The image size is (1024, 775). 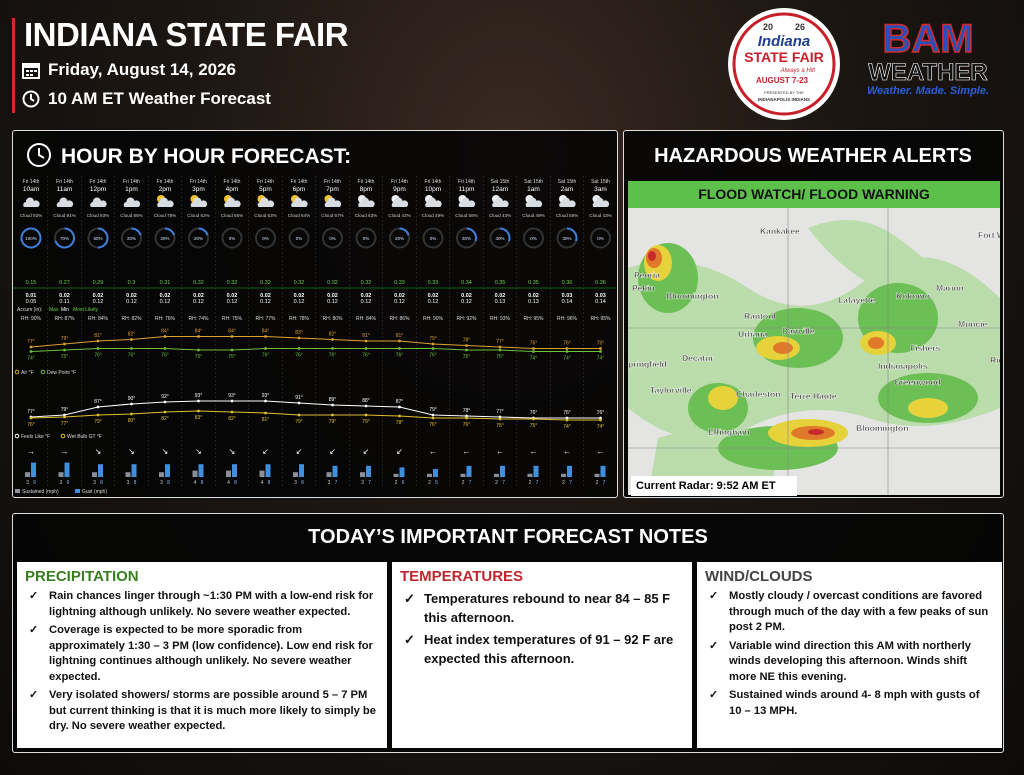 What do you see at coordinates (129, 70) in the screenshot?
I see `date-row: Friday, August 14, 2026` at bounding box center [129, 70].